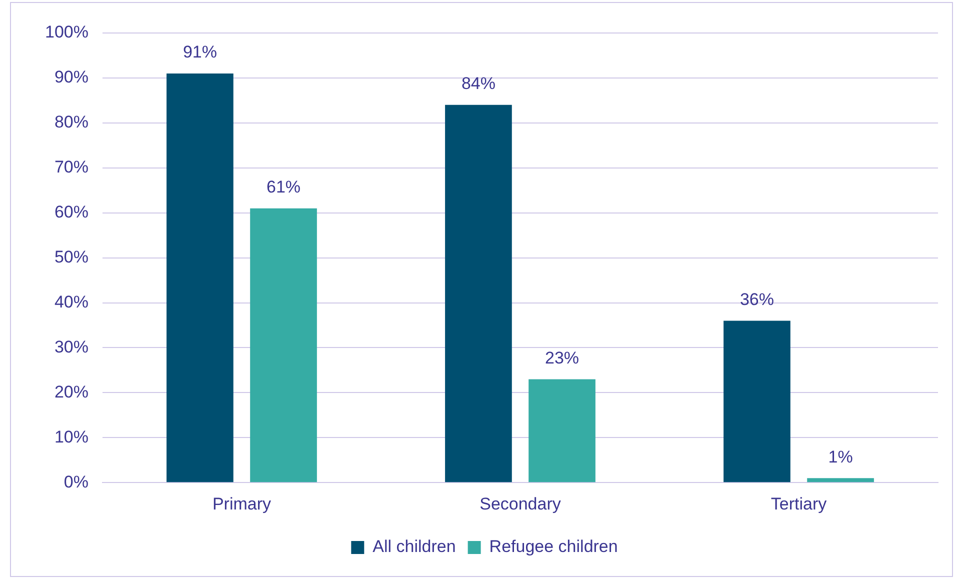  I want to click on y-tick-label: 40%, so click(71, 302).